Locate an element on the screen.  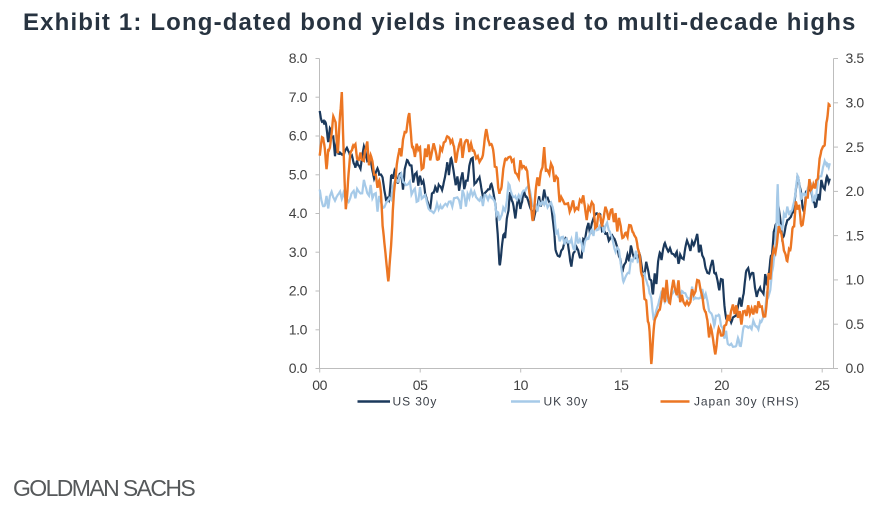
svg-text: 7.0 is located at coordinates (298, 97).